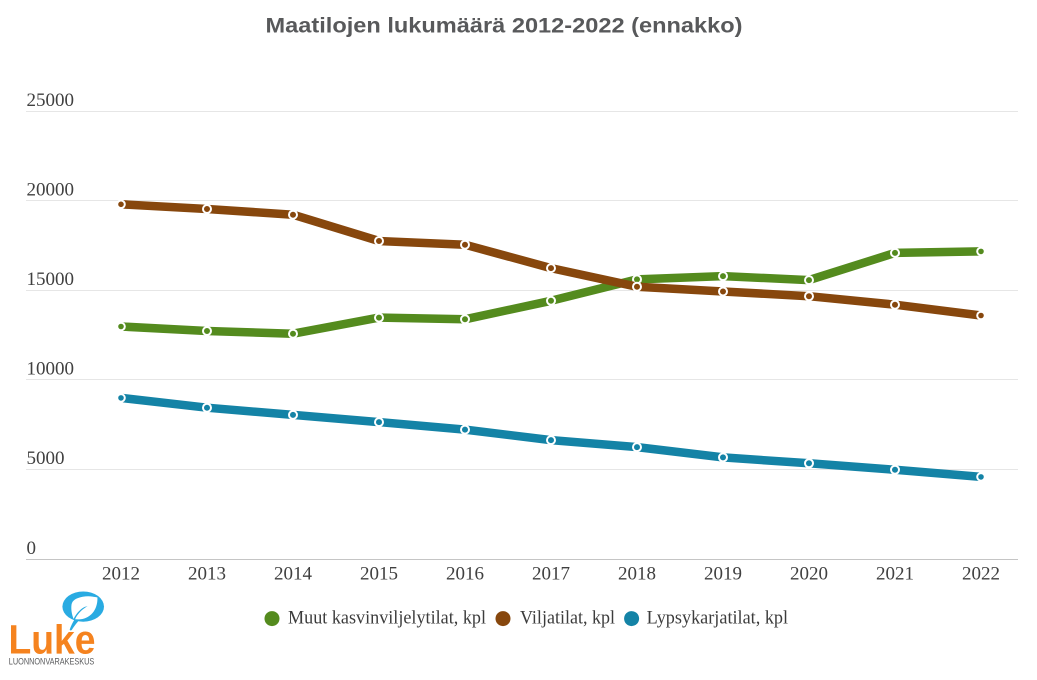 Image resolution: width=1037 pixels, height=680 pixels. I want to click on svg-text: 2018, so click(637, 573).